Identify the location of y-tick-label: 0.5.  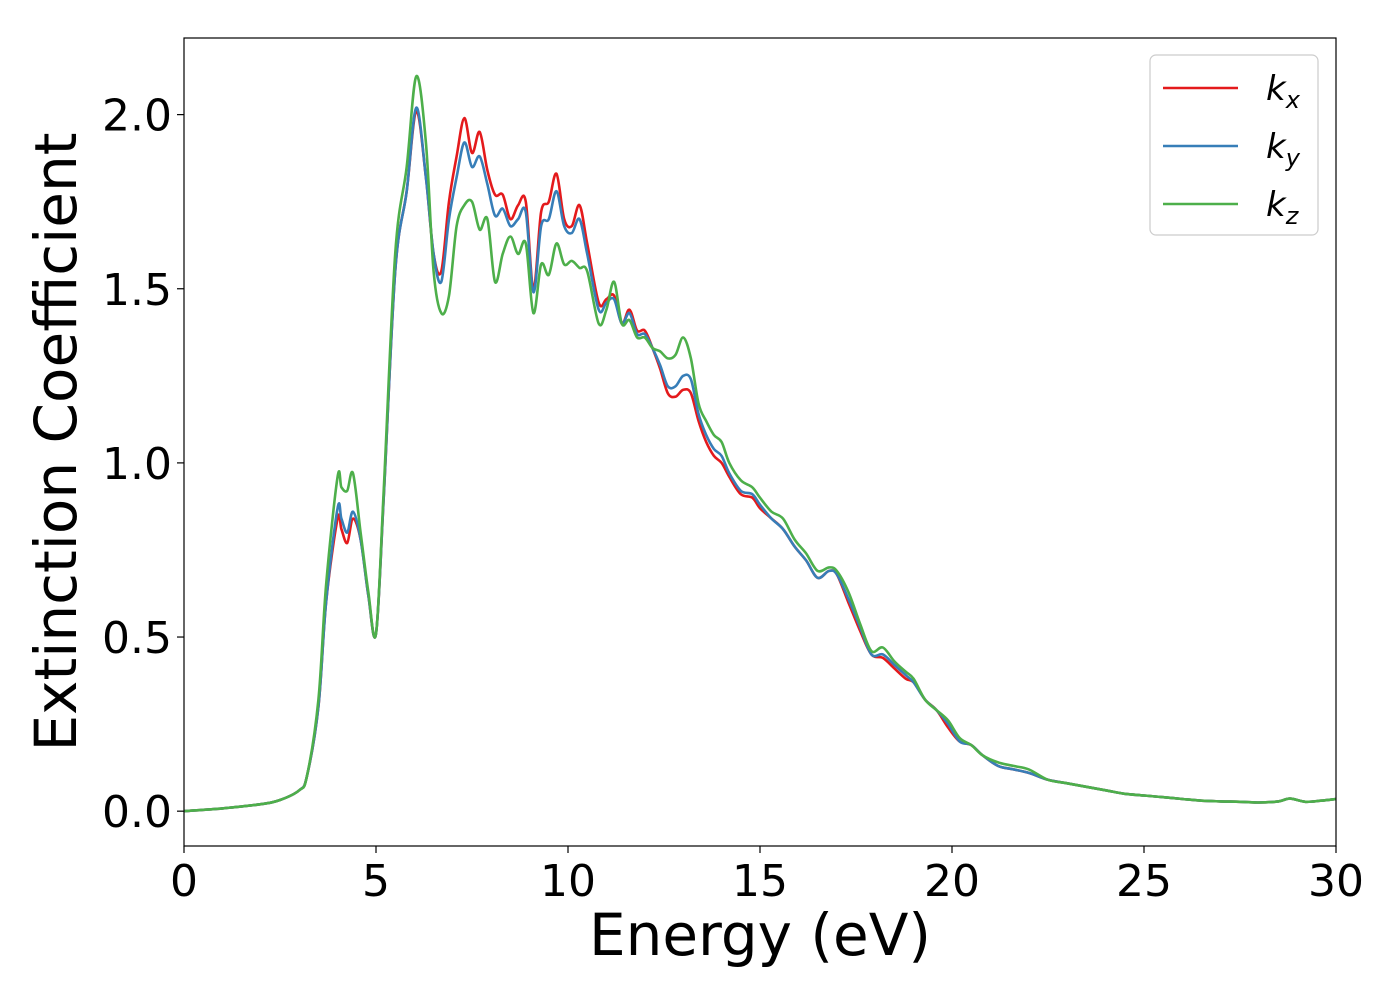
(137, 638).